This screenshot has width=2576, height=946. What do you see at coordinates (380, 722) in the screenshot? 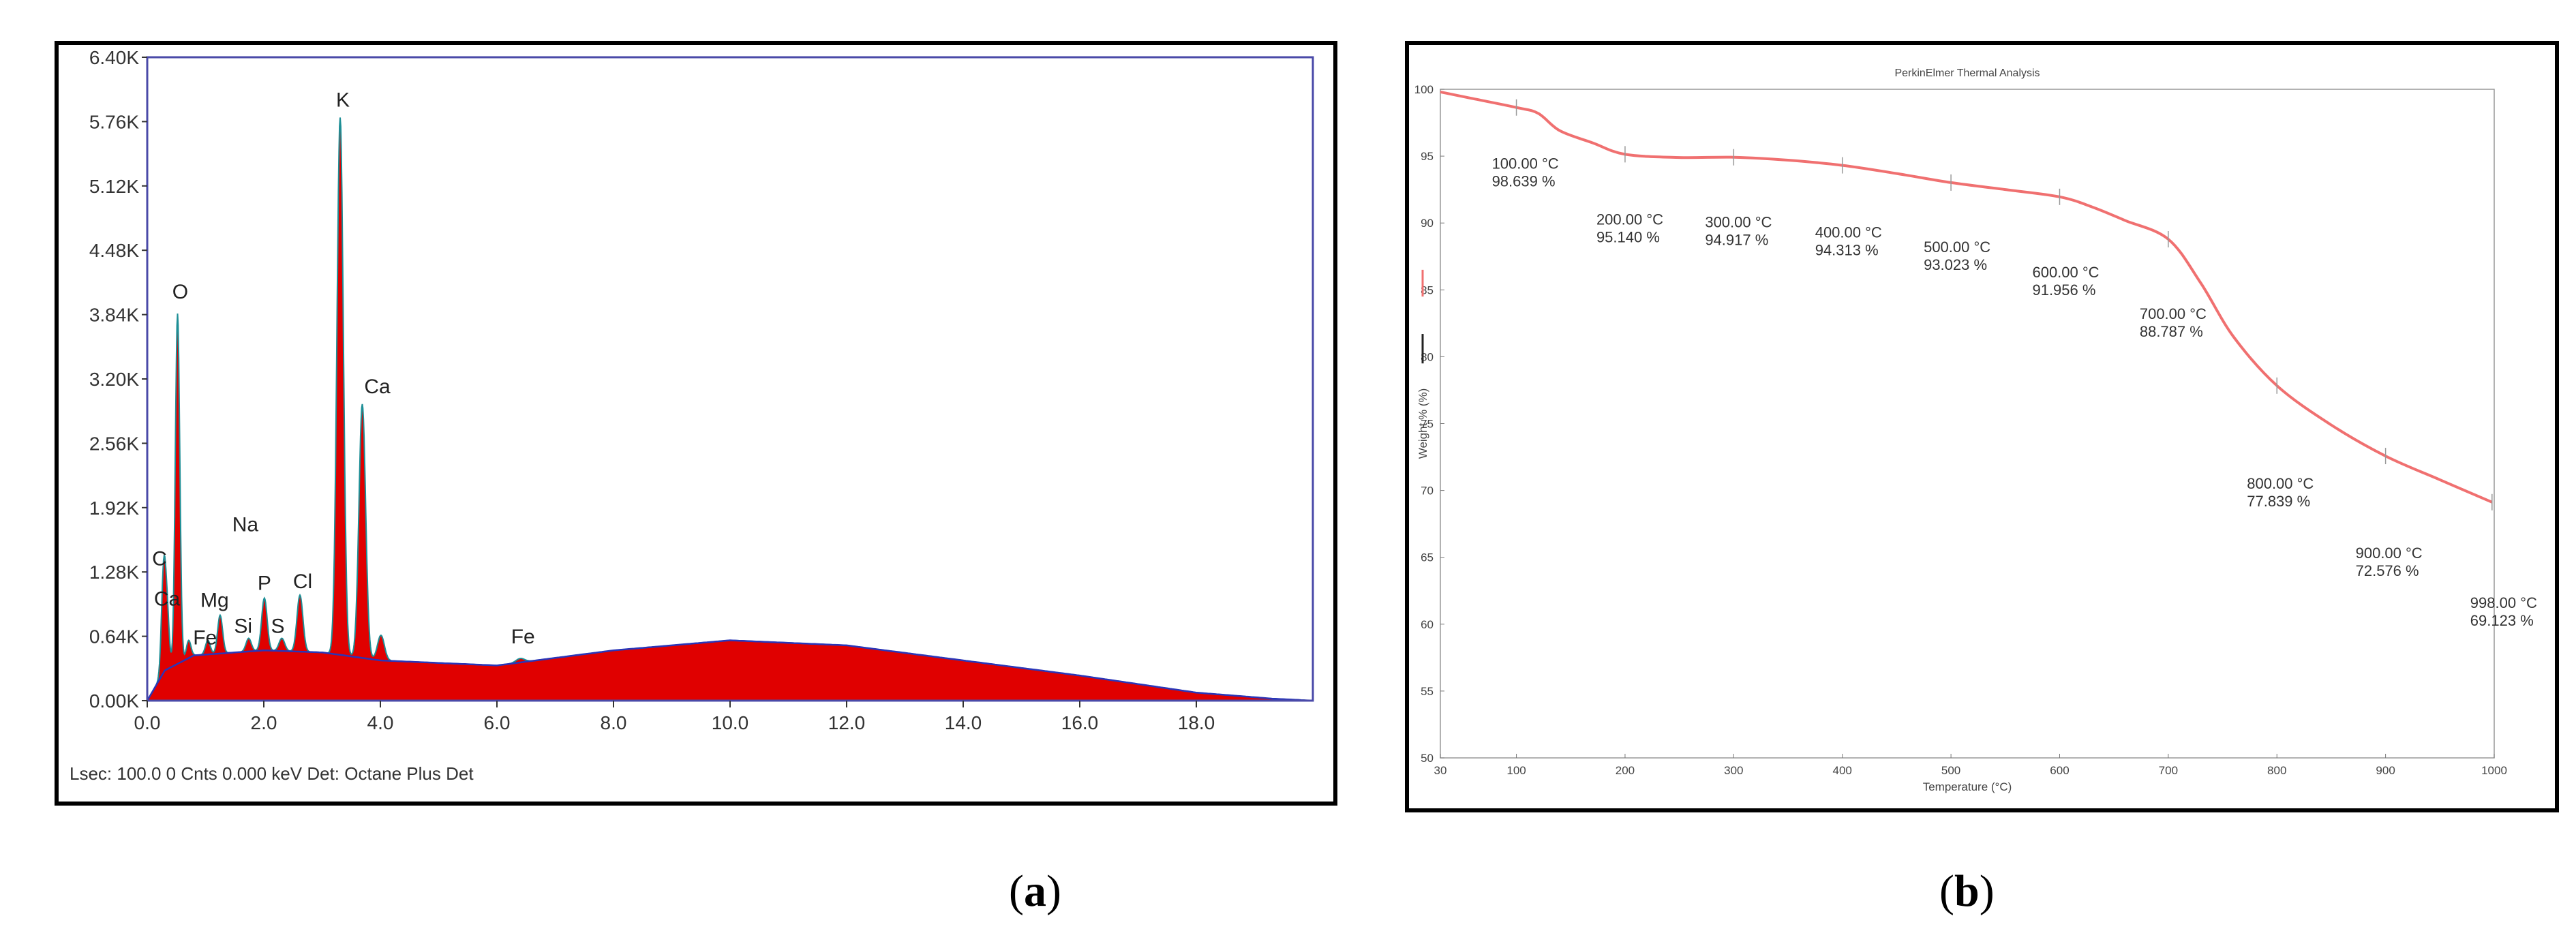
I see `eds-x-tick-label: 4.0` at bounding box center [380, 722].